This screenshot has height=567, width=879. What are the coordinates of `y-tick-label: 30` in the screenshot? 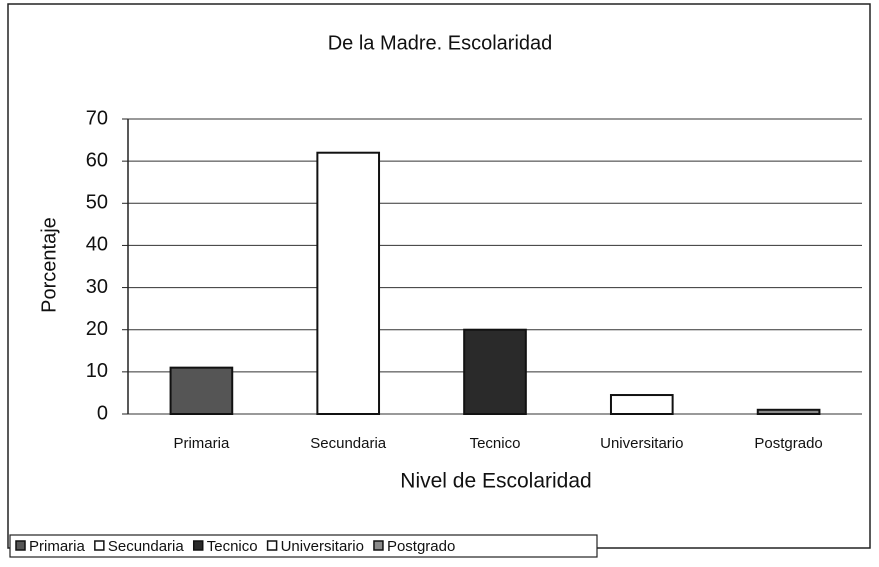 It's located at (97, 287).